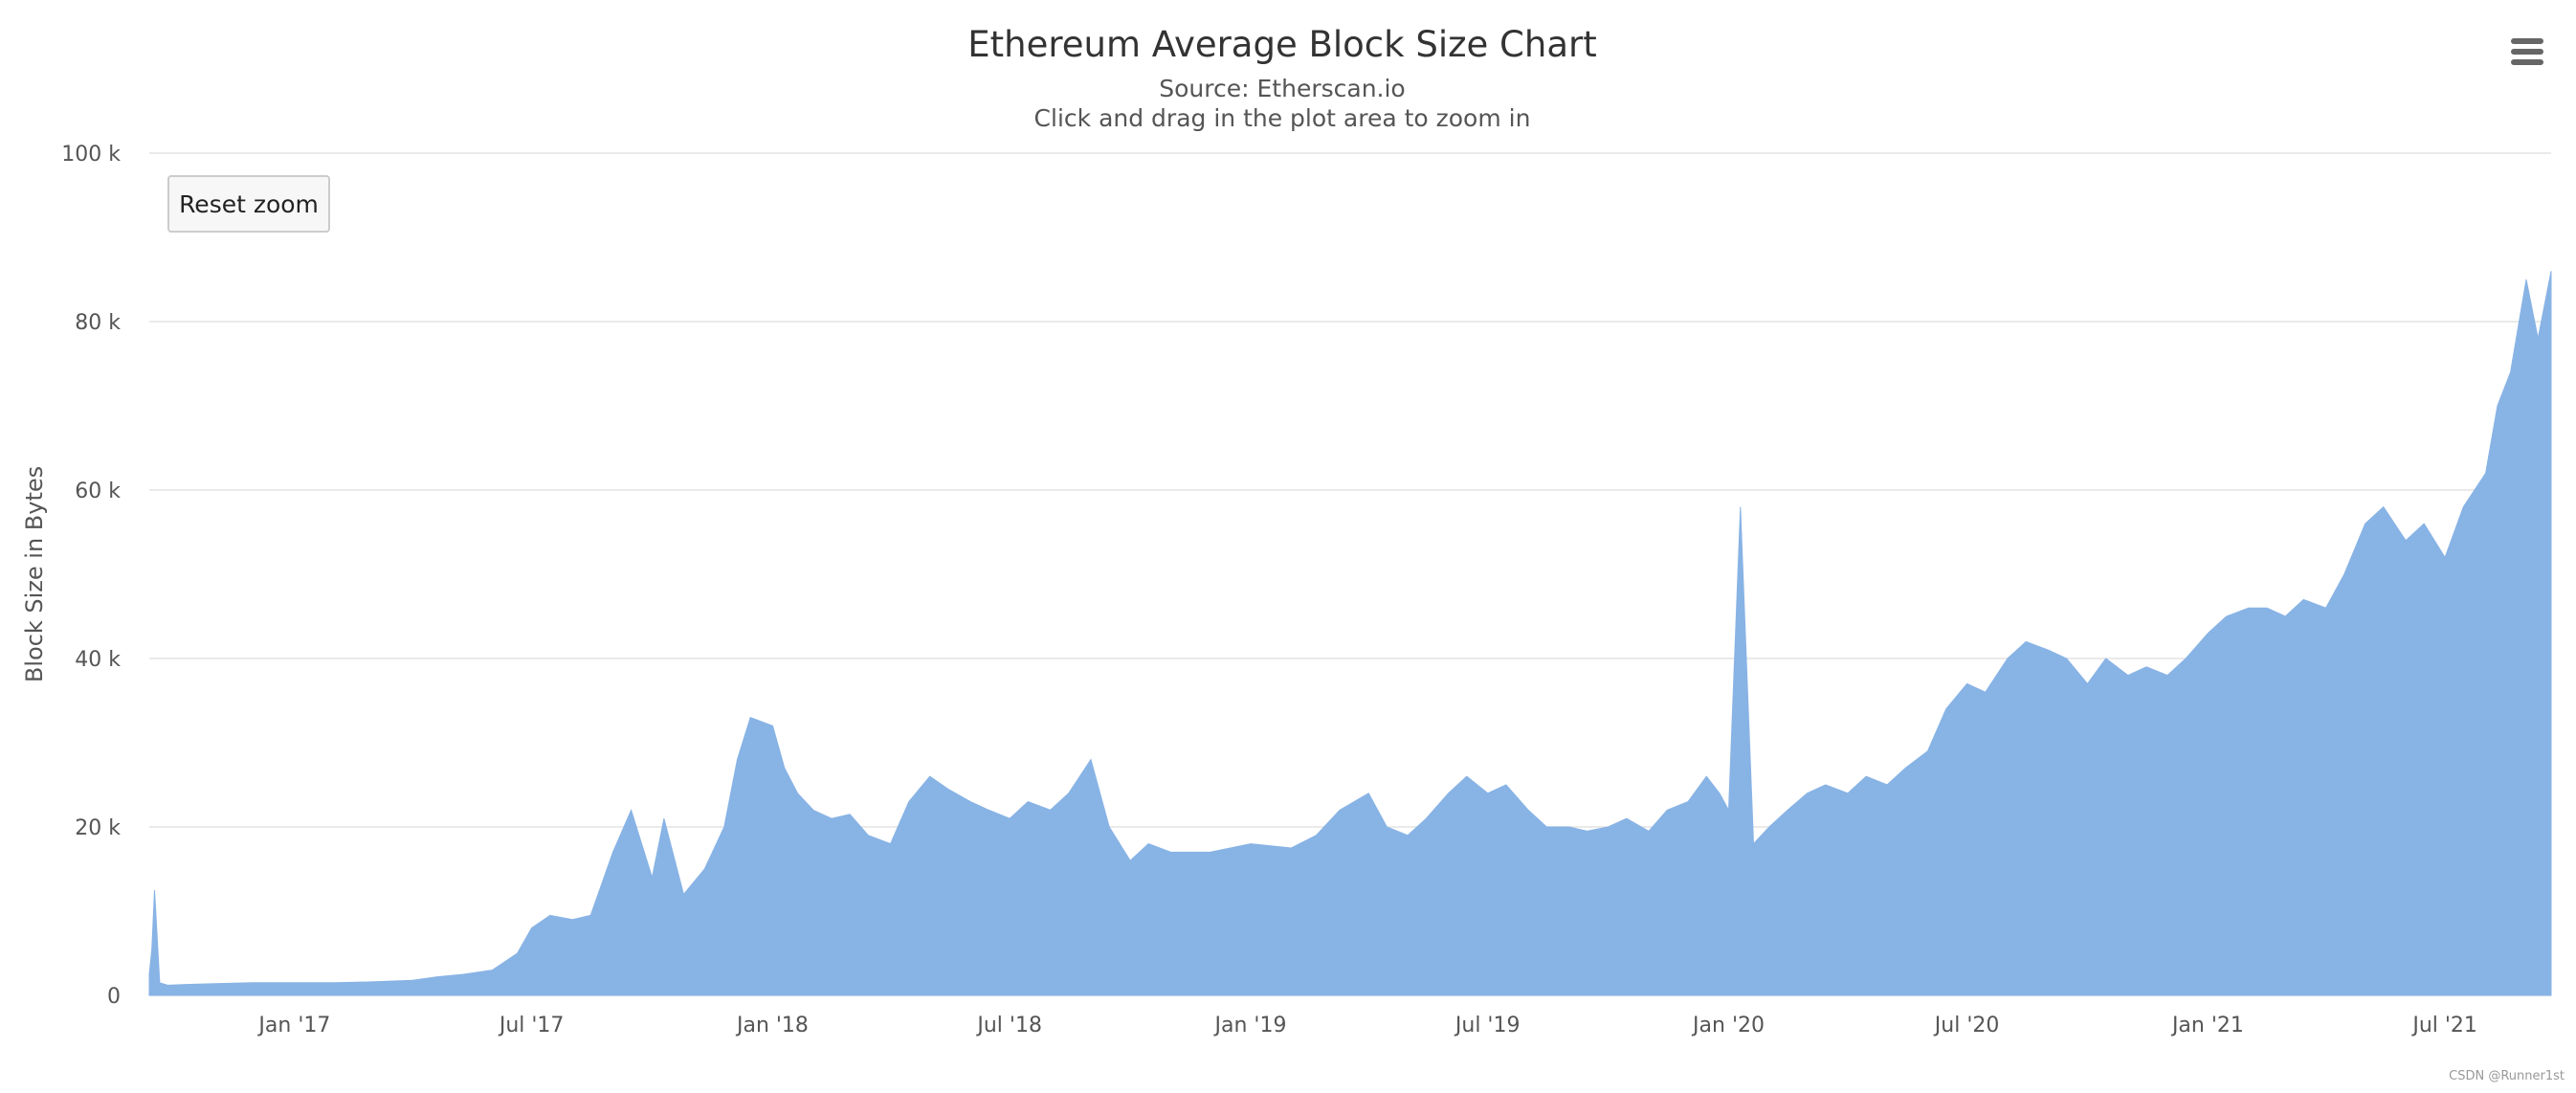 Image resolution: width=2576 pixels, height=1093 pixels. What do you see at coordinates (91, 576) in the screenshot?
I see `y-axis-ticks: 0 20 k 40 k 60 k 80 k 100 k` at bounding box center [91, 576].